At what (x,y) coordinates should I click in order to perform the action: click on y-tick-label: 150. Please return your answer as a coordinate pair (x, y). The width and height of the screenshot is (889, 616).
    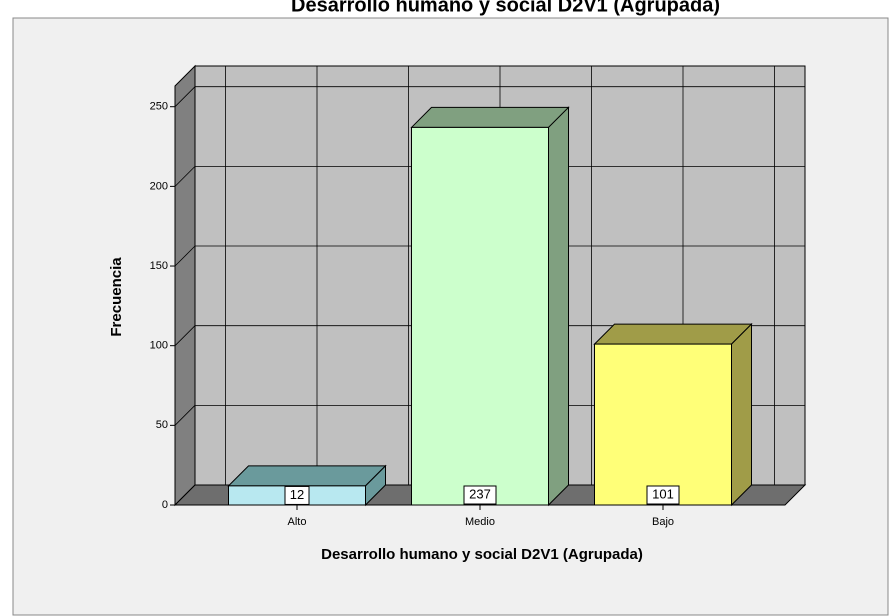
    Looking at the image, I should click on (159, 266).